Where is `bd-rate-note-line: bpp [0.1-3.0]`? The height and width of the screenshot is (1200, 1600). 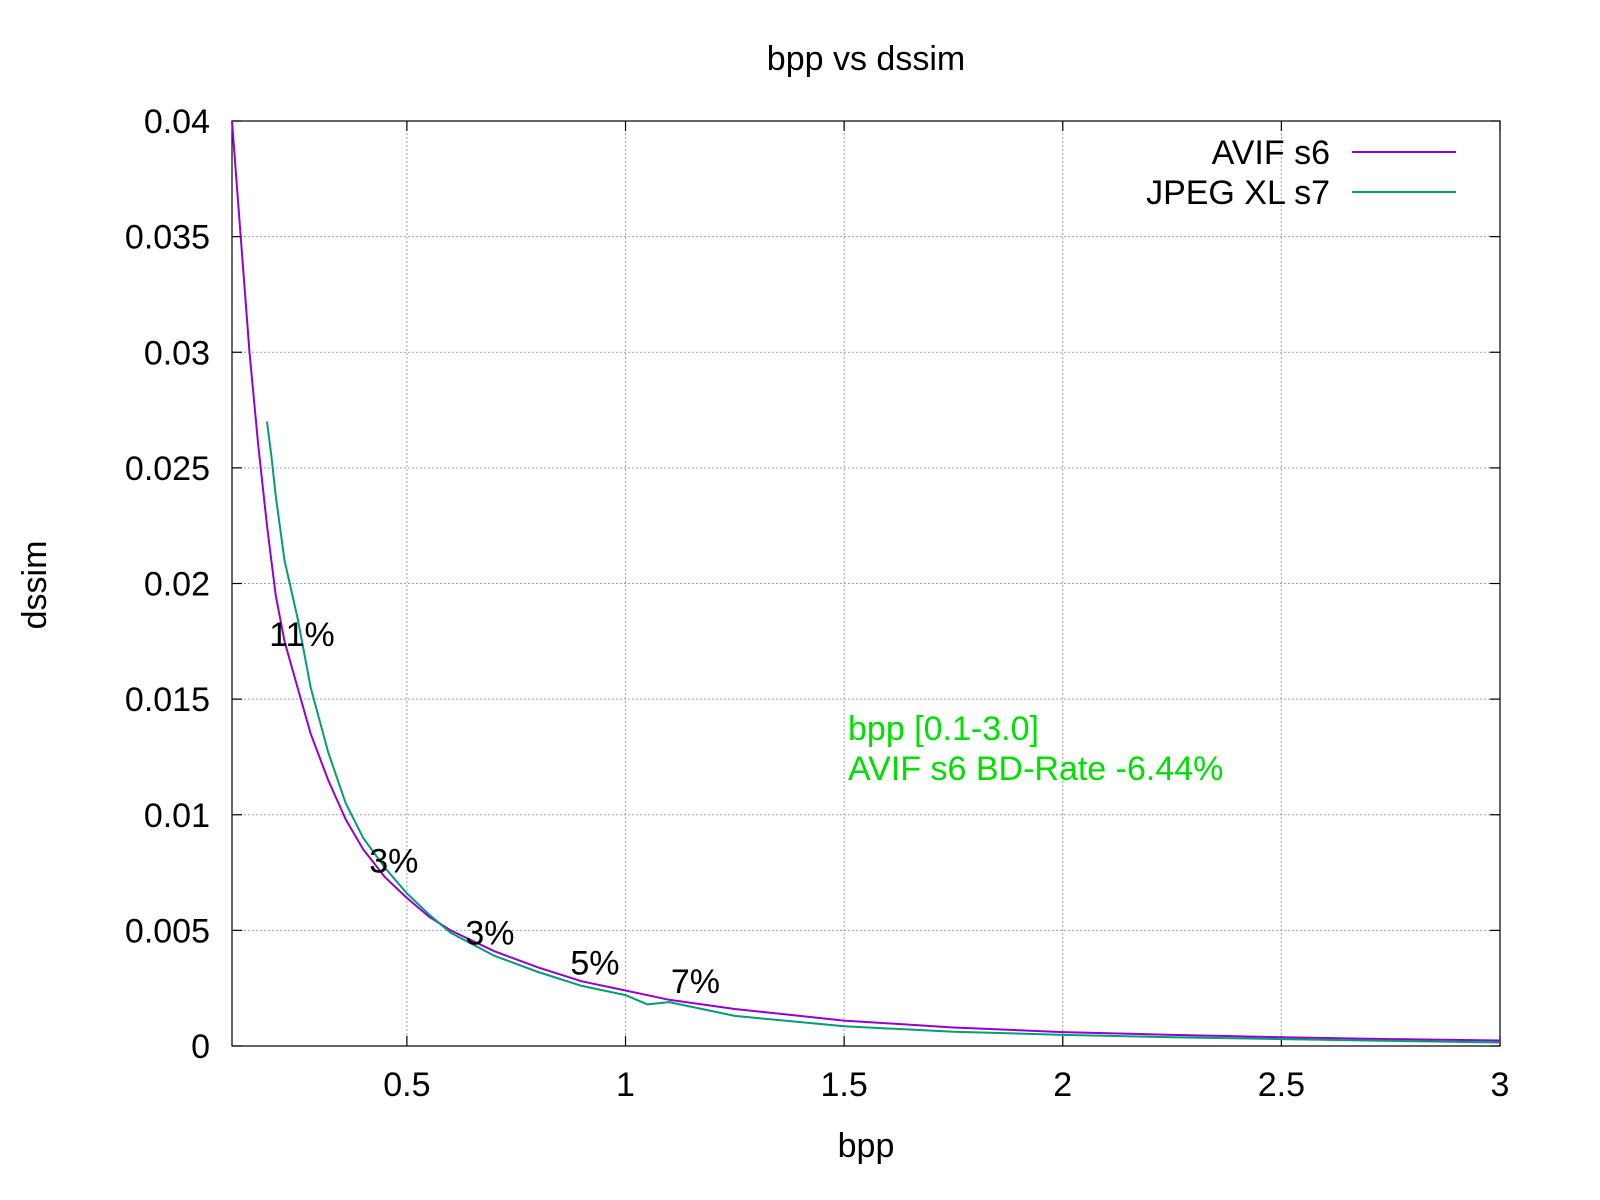
bd-rate-note-line: bpp [0.1-3.0] is located at coordinates (943, 729).